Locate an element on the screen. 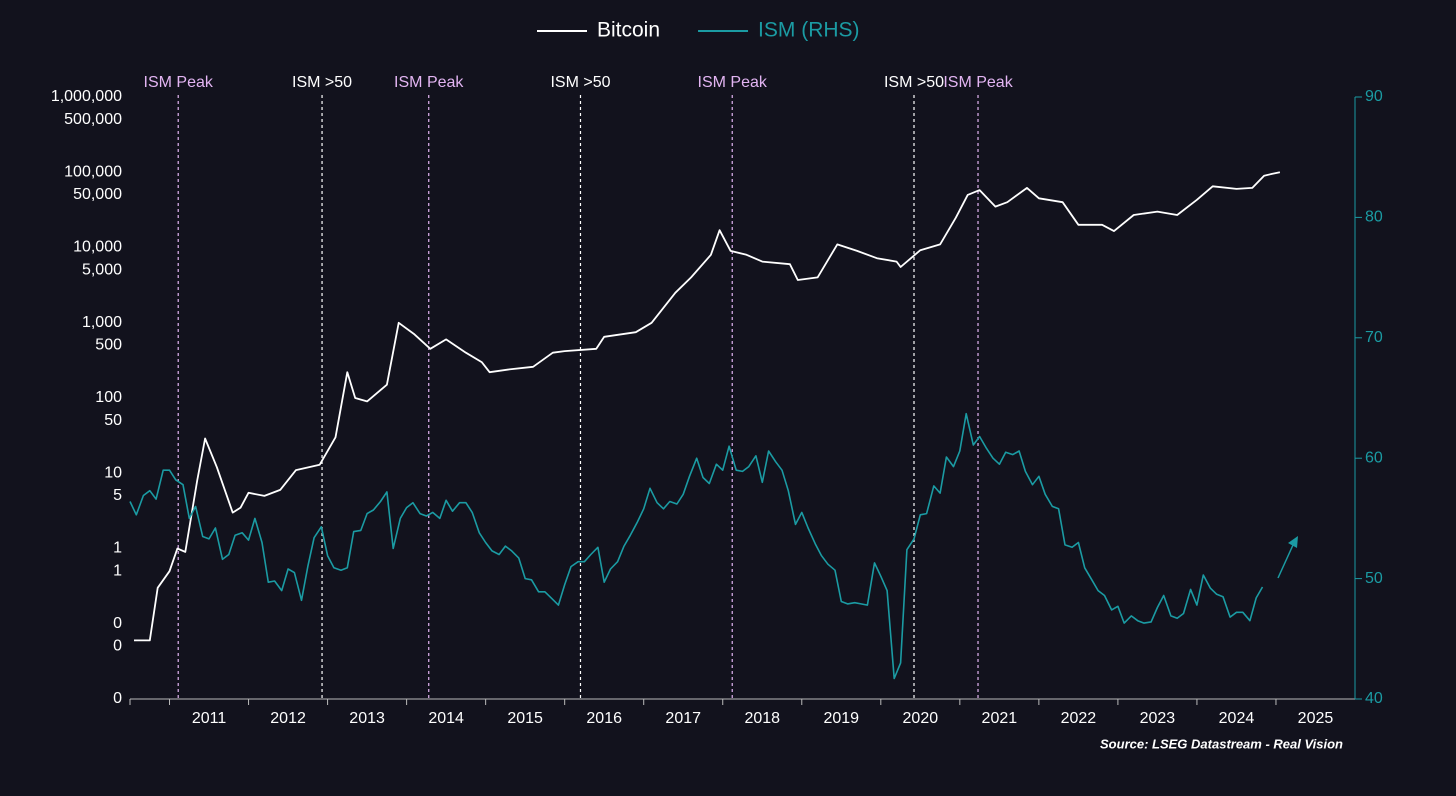 Image resolution: width=1456 pixels, height=796 pixels. y-tick-label: 50,000 is located at coordinates (97, 194).